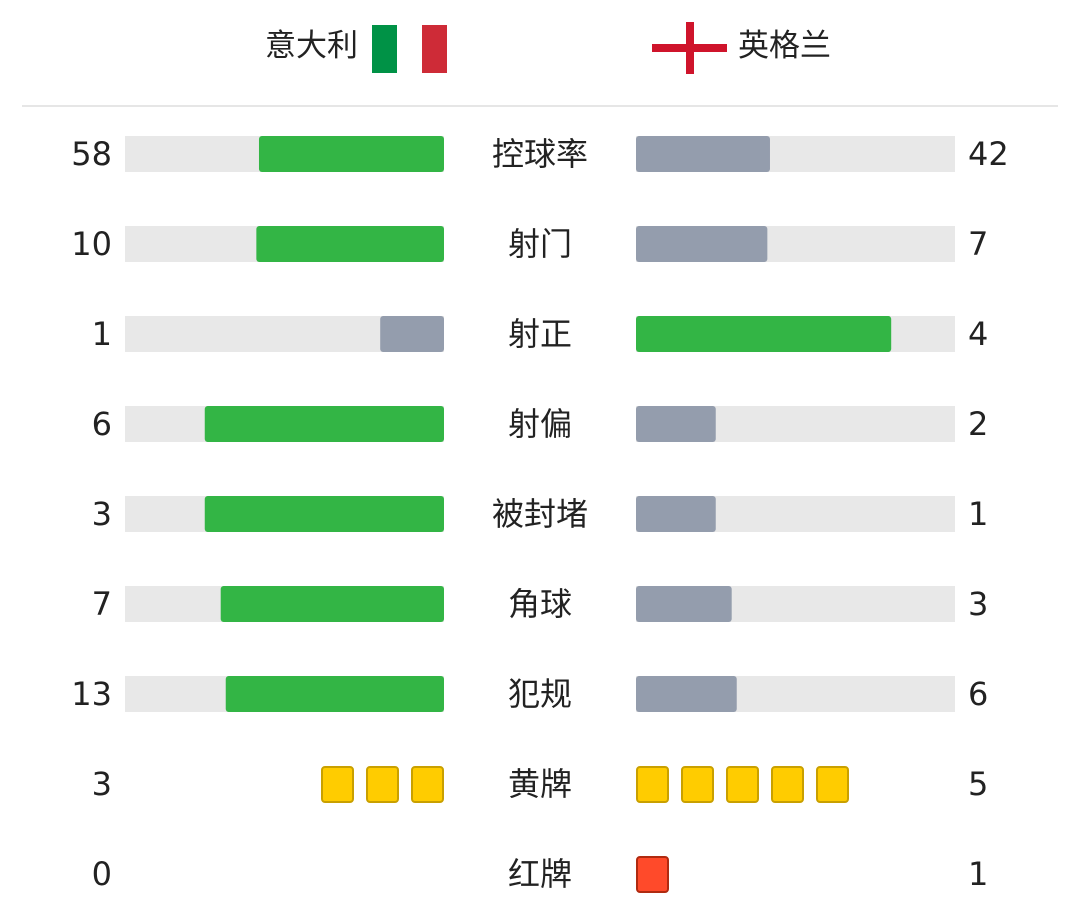 Image resolution: width=1080 pixels, height=903 pixels. Describe the element at coordinates (540, 334) in the screenshot. I see `stat-label: 射正` at that location.